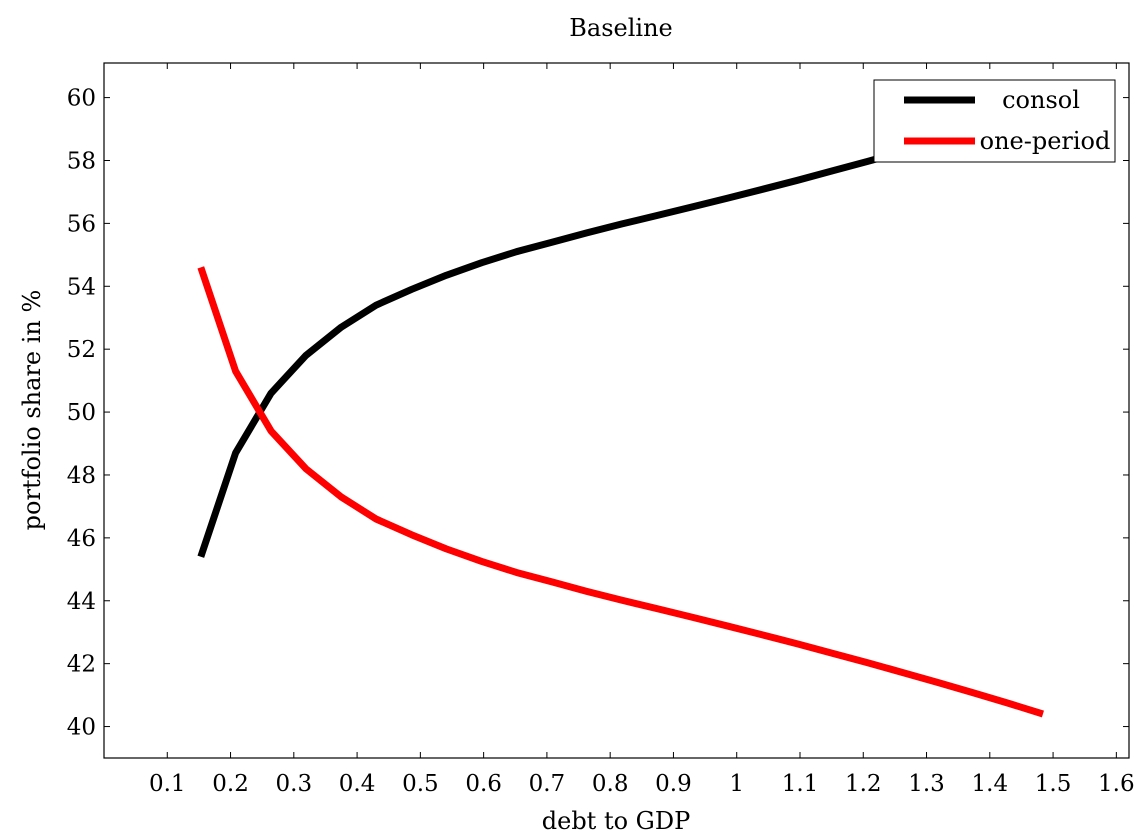 This screenshot has height=837, width=1146. What do you see at coordinates (610, 784) in the screenshot?
I see `x-tick-label: 0.8` at bounding box center [610, 784].